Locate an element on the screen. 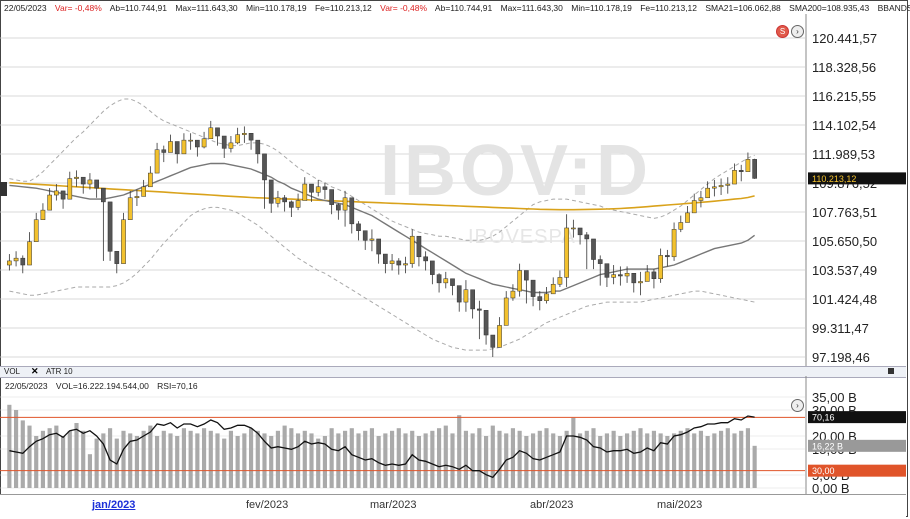 This screenshot has width=910, height=519. watermark-name: IBOVESPA is located at coordinates (522, 237).